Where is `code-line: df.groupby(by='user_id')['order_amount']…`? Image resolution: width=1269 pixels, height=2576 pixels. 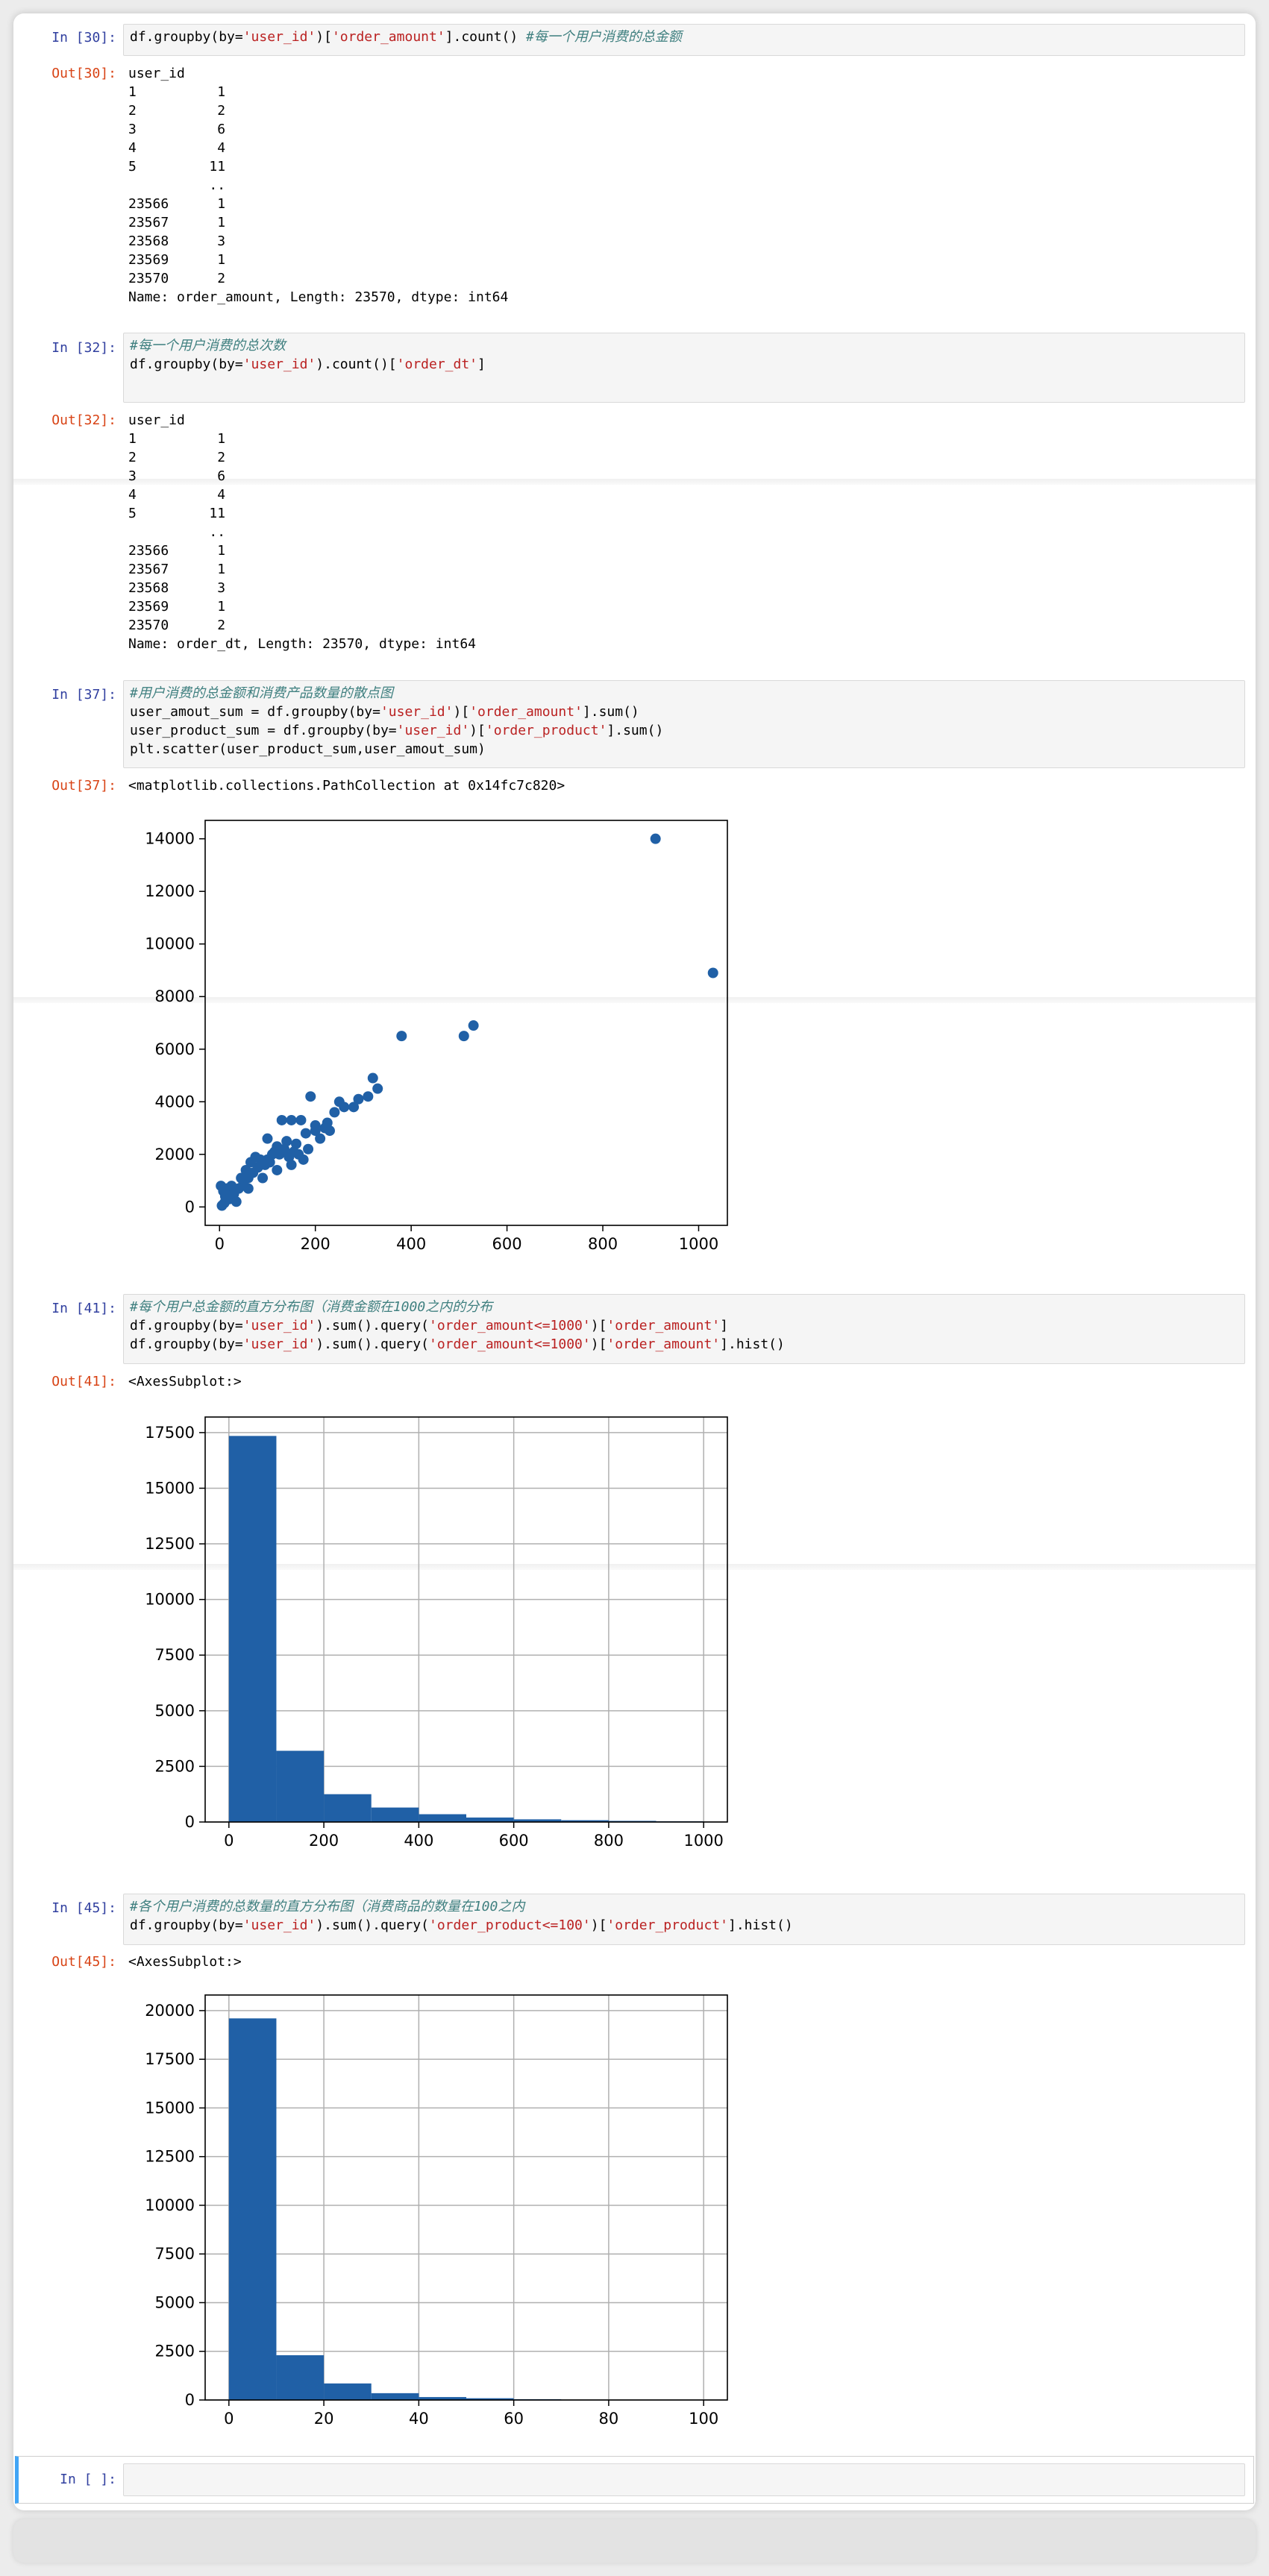 code-line: df.groupby(by='user_id')['order_amount']… is located at coordinates (684, 37).